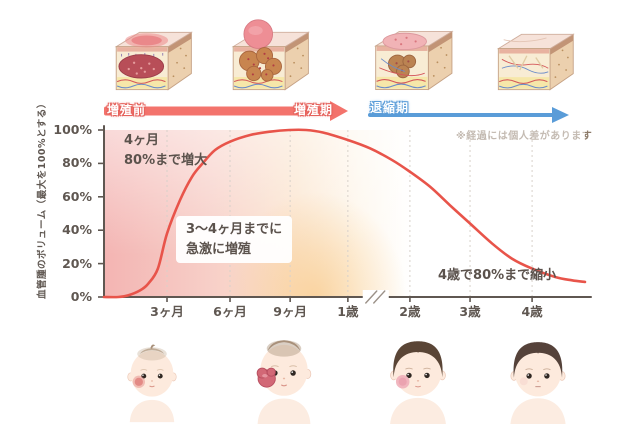 Image resolution: width=640 pixels, height=427 pixels. Describe the element at coordinates (77, 230) in the screenshot. I see `y-tick-label: 40%` at that location.